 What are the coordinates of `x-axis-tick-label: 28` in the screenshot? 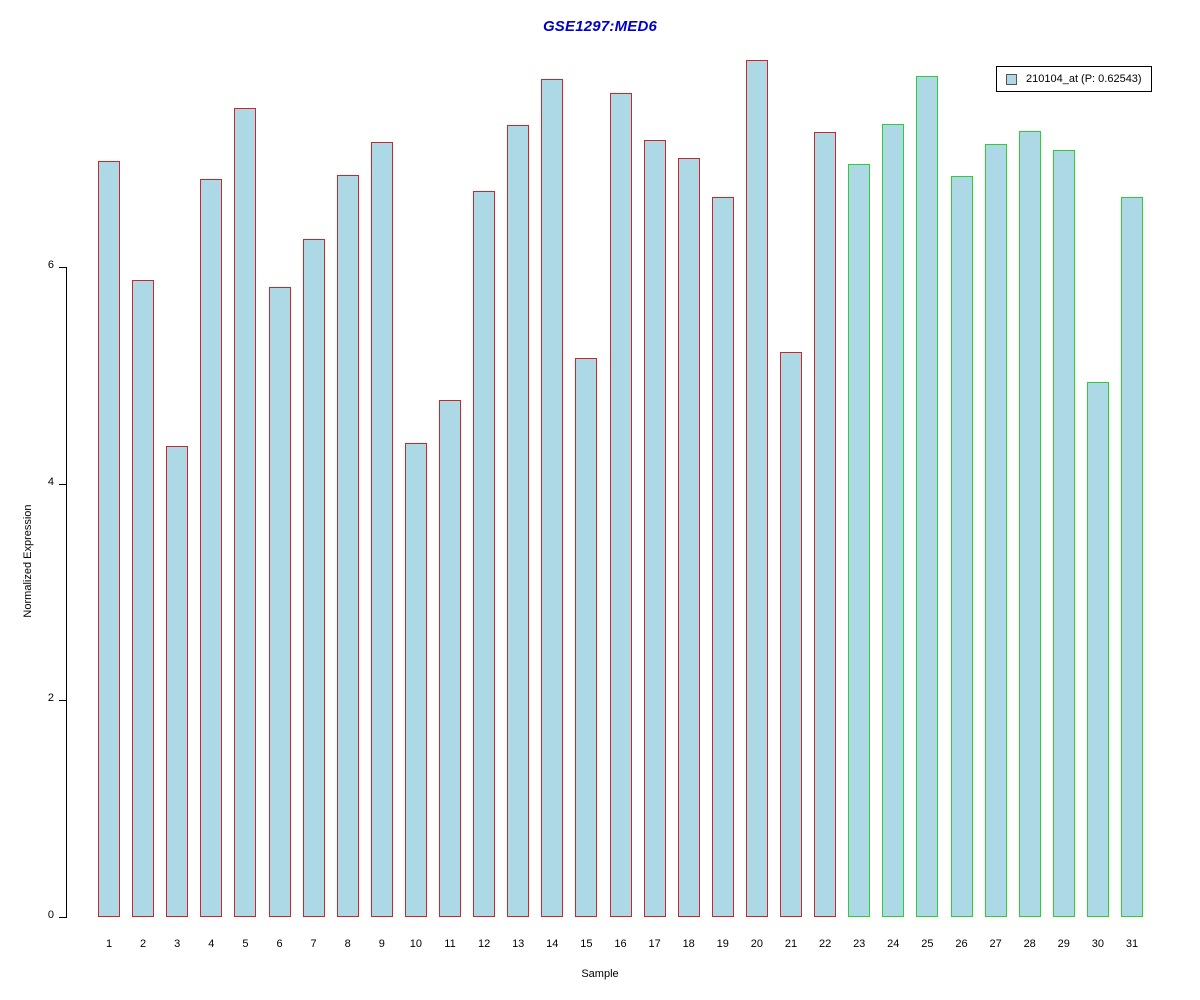 It's located at (1029, 944).